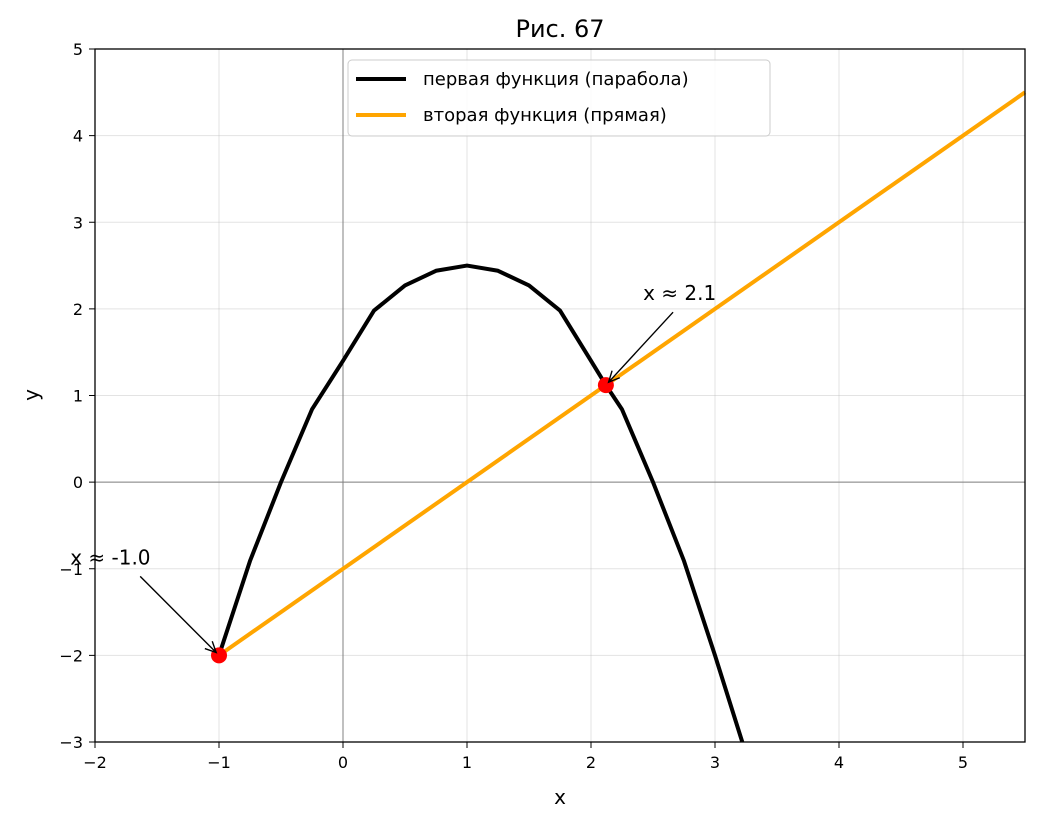 The image size is (1039, 826). Describe the element at coordinates (839, 762) in the screenshot. I see `x-tick-label: 4` at that location.